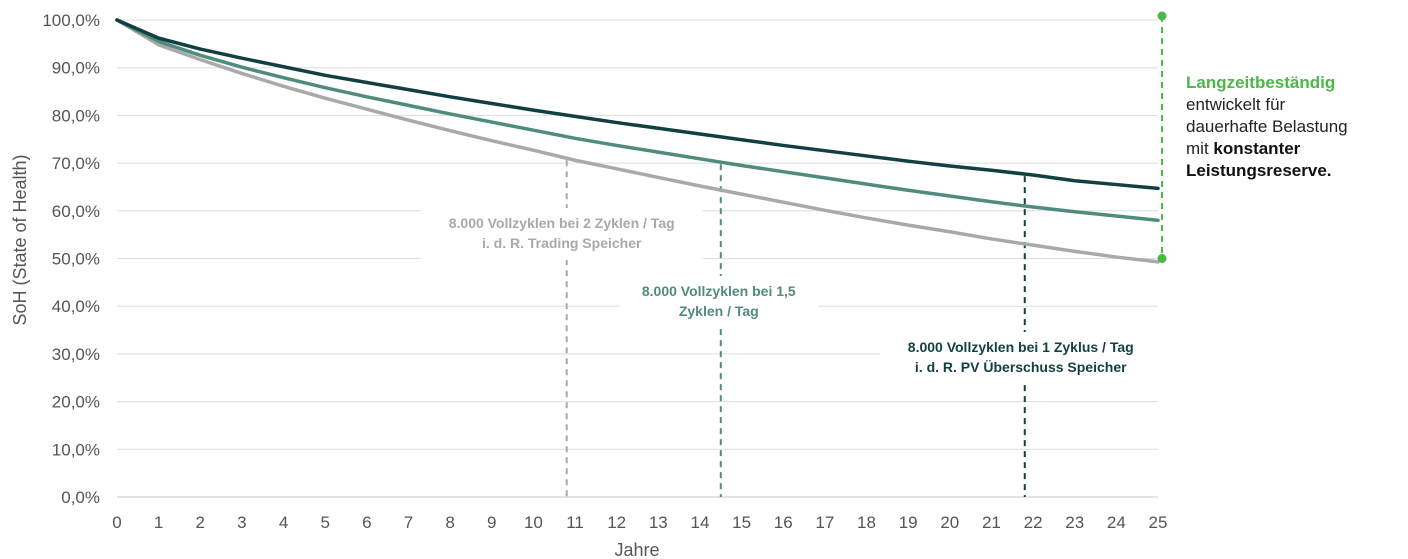 Image resolution: width=1408 pixels, height=559 pixels. I want to click on range-marker-bottom-dot, so click(1162, 258).